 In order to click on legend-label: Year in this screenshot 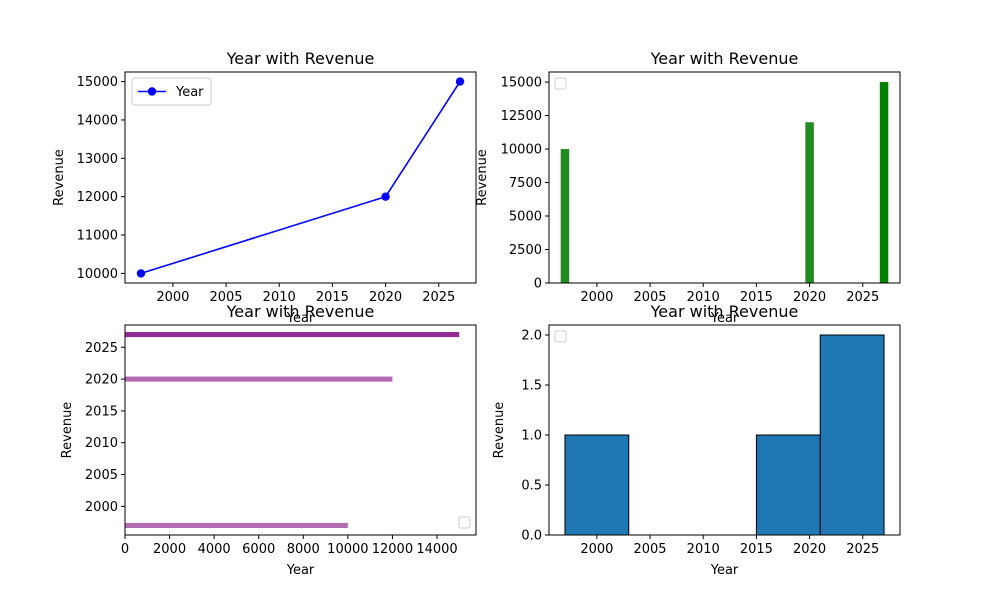, I will do `click(189, 92)`.